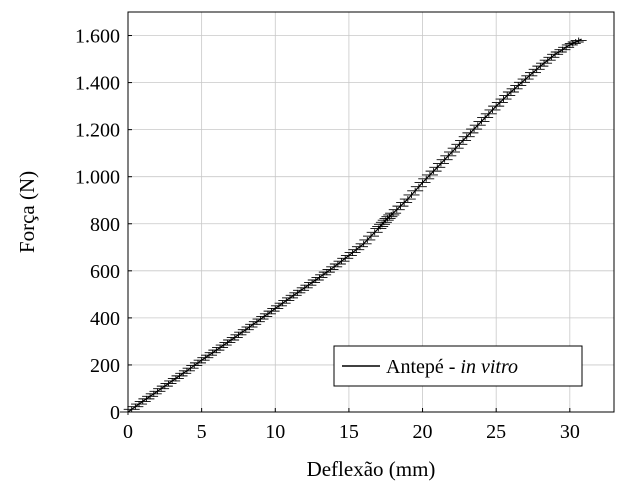 The width and height of the screenshot is (619, 483). What do you see at coordinates (97, 178) in the screenshot?
I see `y-tick-label: 1.000` at bounding box center [97, 178].